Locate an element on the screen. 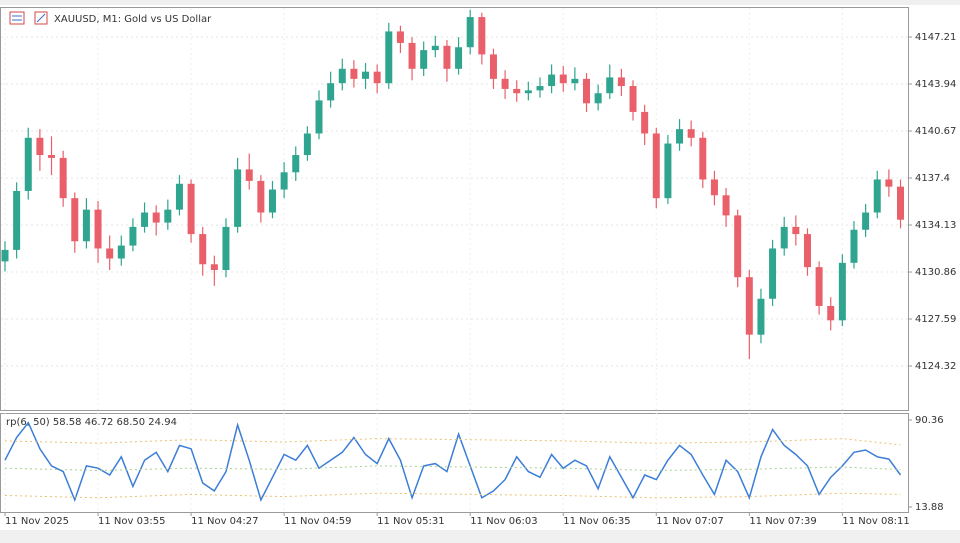 This screenshot has width=960, height=543. x-tick-label: 11 Nov 07:07 is located at coordinates (689, 521).